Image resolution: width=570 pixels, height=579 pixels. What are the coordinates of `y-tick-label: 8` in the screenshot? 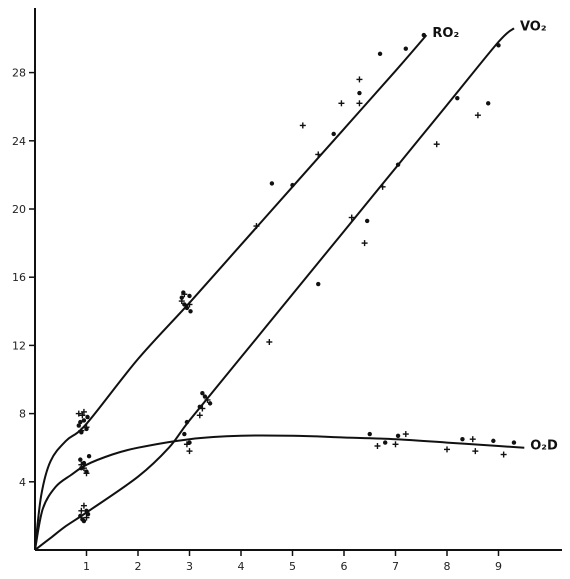 It's located at (22, 414).